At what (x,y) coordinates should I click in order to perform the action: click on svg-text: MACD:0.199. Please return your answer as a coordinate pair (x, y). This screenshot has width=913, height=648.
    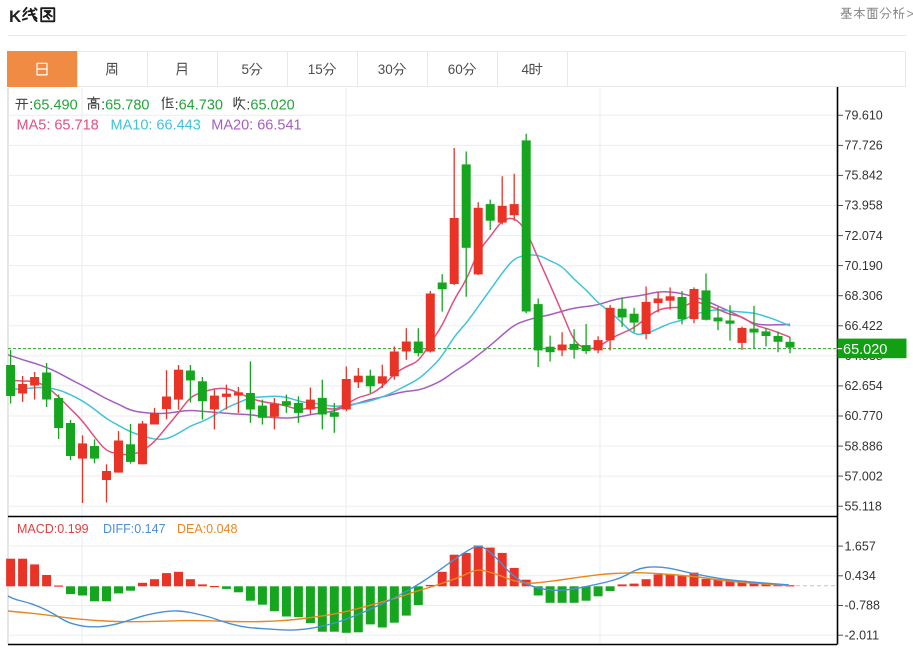
    Looking at the image, I should click on (53, 529).